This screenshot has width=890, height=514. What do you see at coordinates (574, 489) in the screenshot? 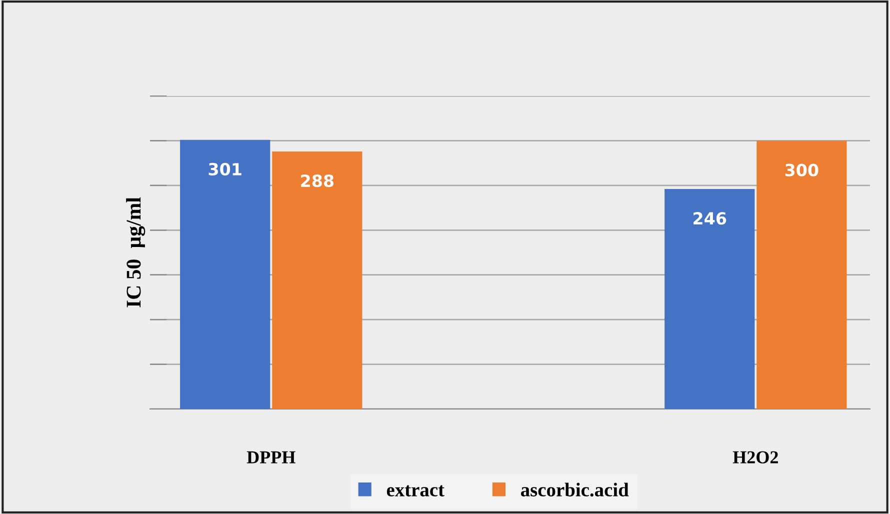
I see `legend-label: ascorbic.acid` at bounding box center [574, 489].